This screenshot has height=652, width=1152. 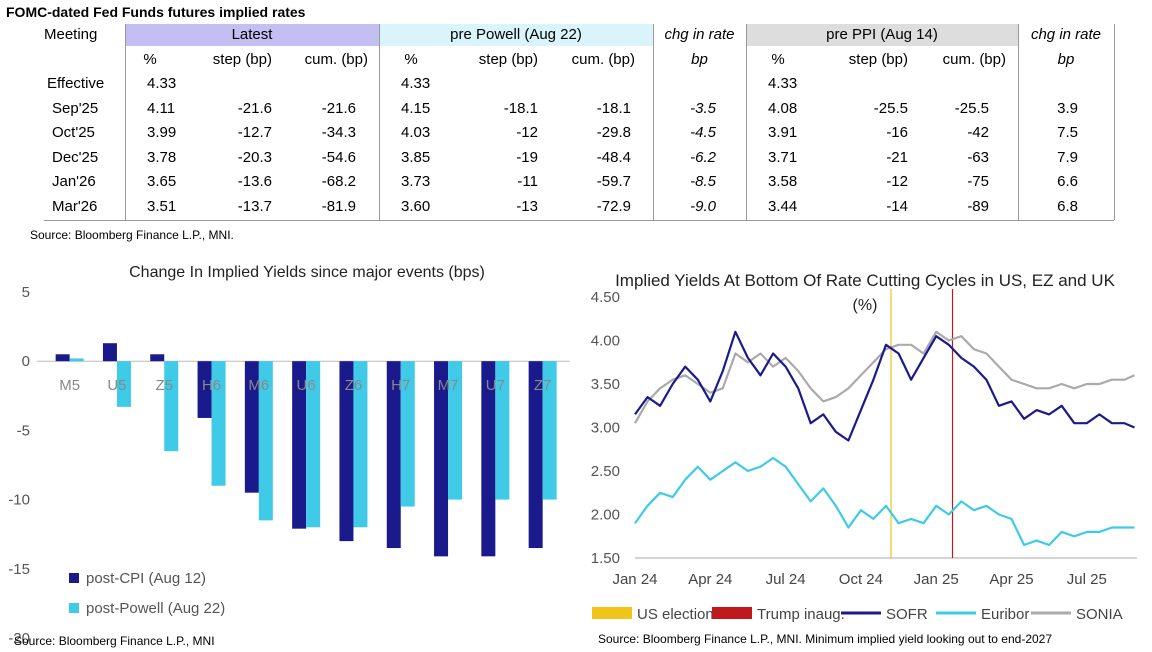 I want to click on table-cell: -25.5, so click(x=971, y=108).